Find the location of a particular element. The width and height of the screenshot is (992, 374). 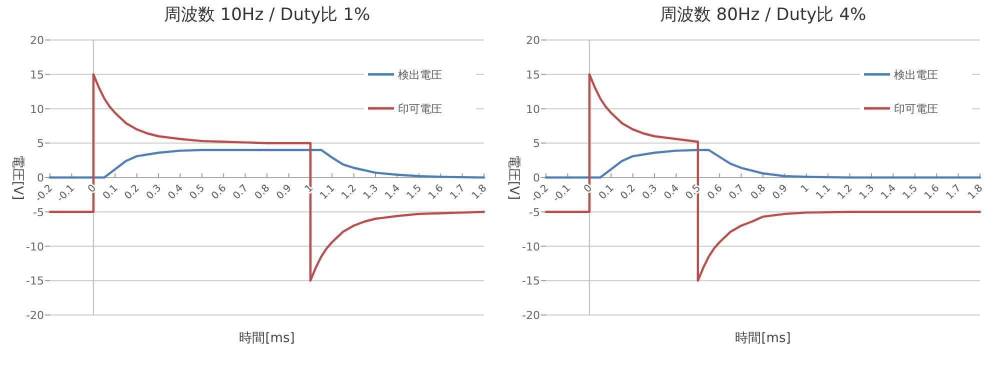

chart-title: 周波数 80Hz / Duty比 4% is located at coordinates (763, 15).